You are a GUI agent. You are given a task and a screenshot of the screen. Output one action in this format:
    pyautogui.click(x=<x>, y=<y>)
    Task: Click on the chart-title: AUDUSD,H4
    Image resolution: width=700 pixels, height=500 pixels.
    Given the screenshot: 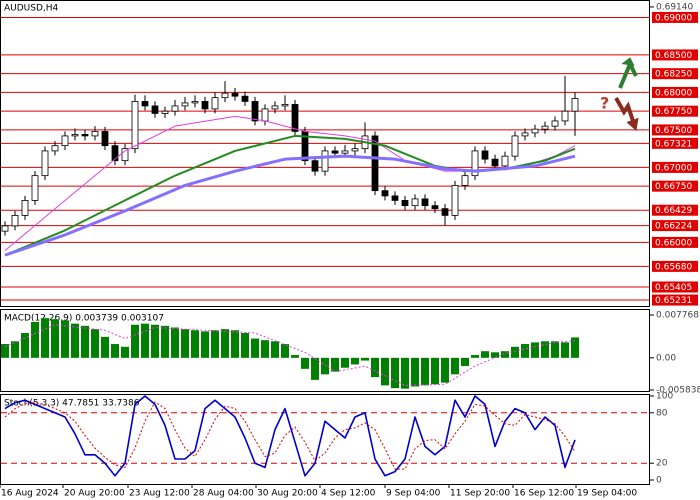 What is the action you would take?
    pyautogui.click(x=31, y=9)
    